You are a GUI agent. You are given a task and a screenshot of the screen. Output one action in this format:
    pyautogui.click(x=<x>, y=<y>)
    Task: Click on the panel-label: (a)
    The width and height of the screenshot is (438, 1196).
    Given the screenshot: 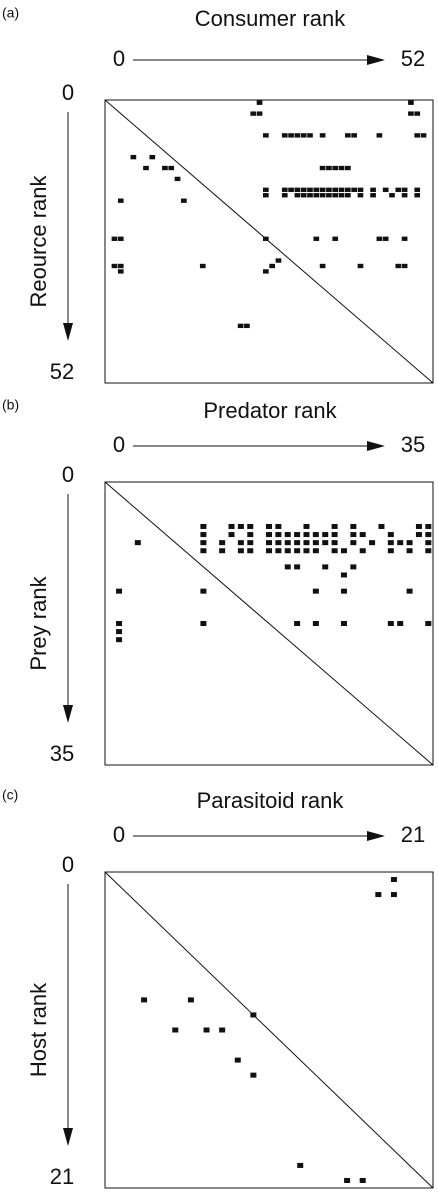 What is the action you would take?
    pyautogui.click(x=10, y=13)
    